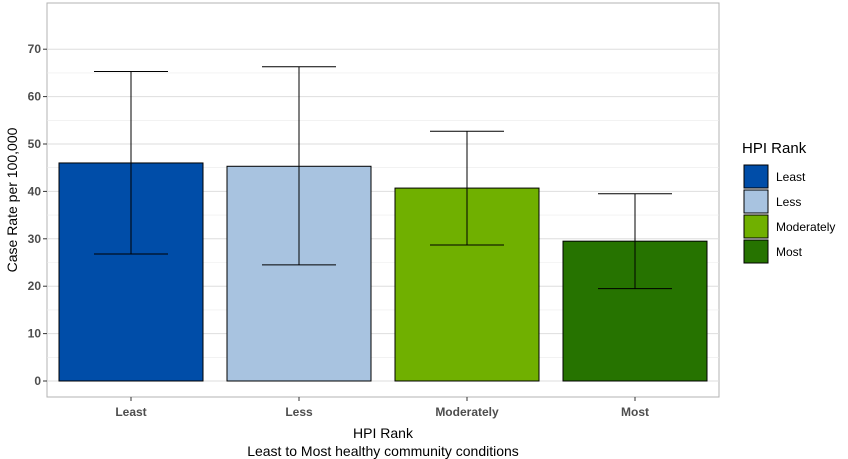 This screenshot has height=459, width=848. Describe the element at coordinates (12, 199) in the screenshot. I see `y-axis-title: Case Rate per 100,000` at that location.